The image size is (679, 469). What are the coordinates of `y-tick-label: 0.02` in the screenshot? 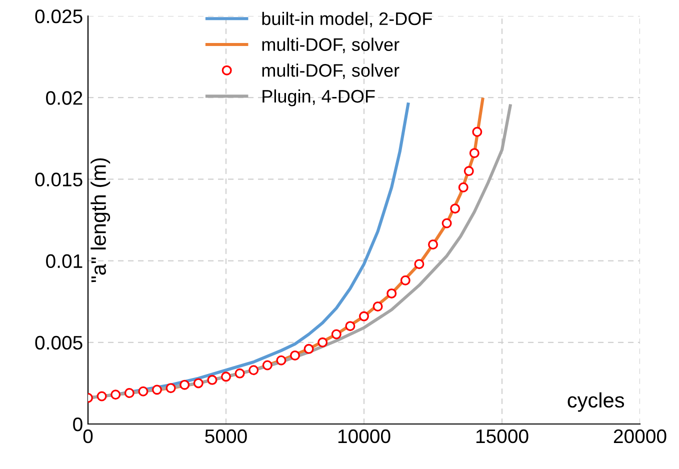 It's located at (64, 98).